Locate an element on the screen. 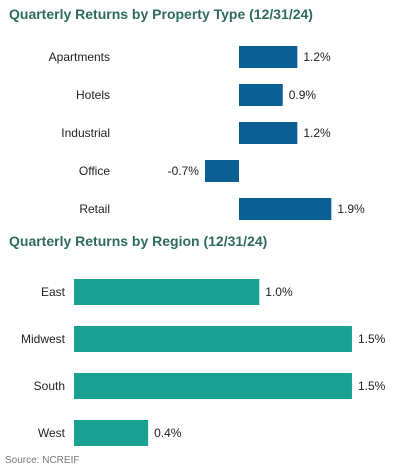 This screenshot has height=471, width=400. category-label: East is located at coordinates (53, 292).